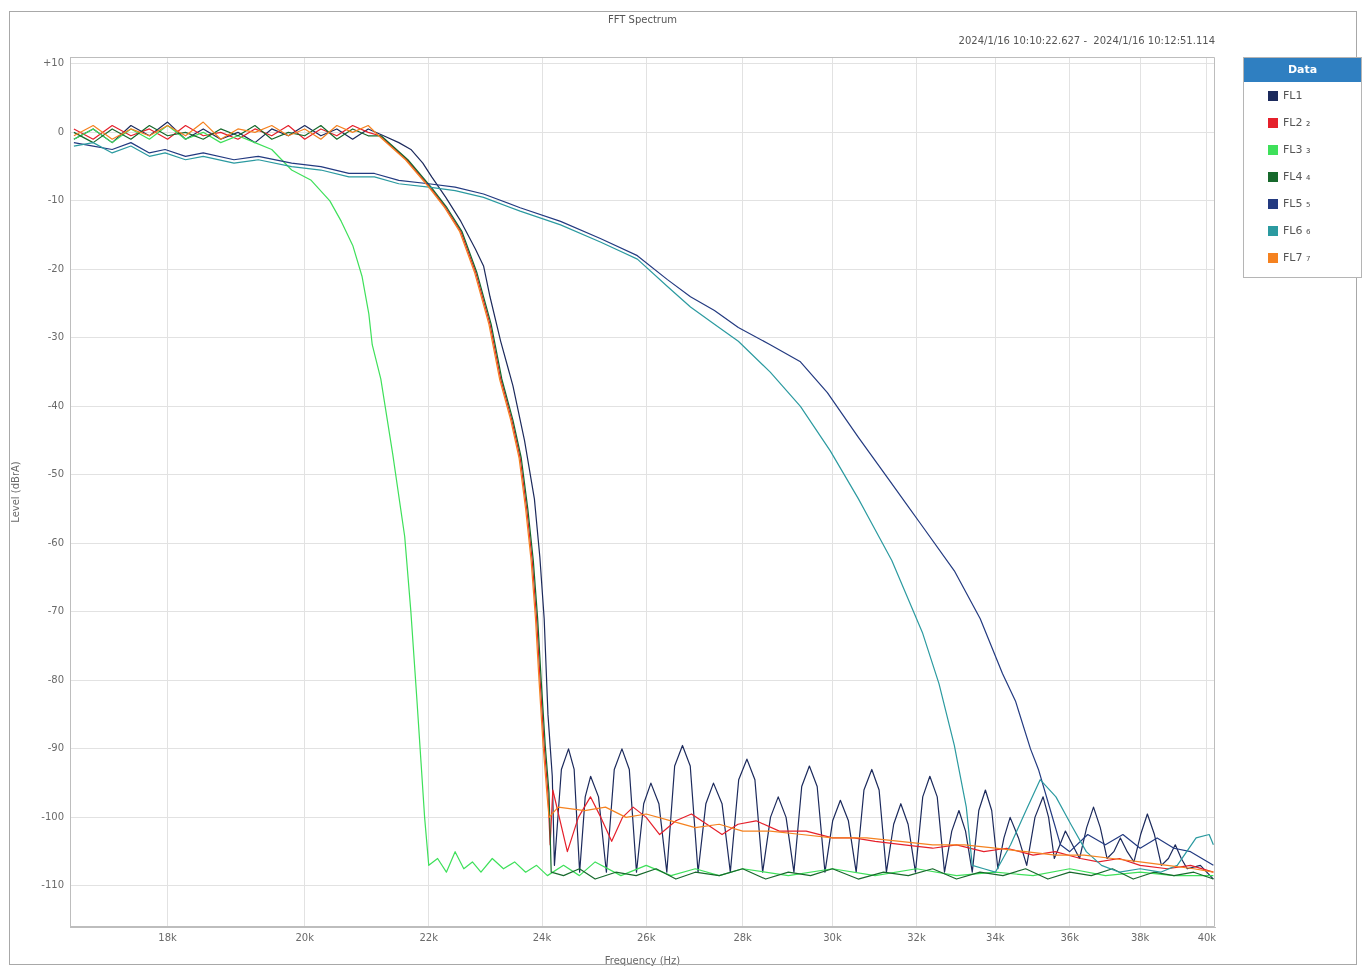 Image resolution: width=1368 pixels, height=971 pixels. Describe the element at coordinates (1302, 70) in the screenshot. I see `legend-title: Data` at that location.